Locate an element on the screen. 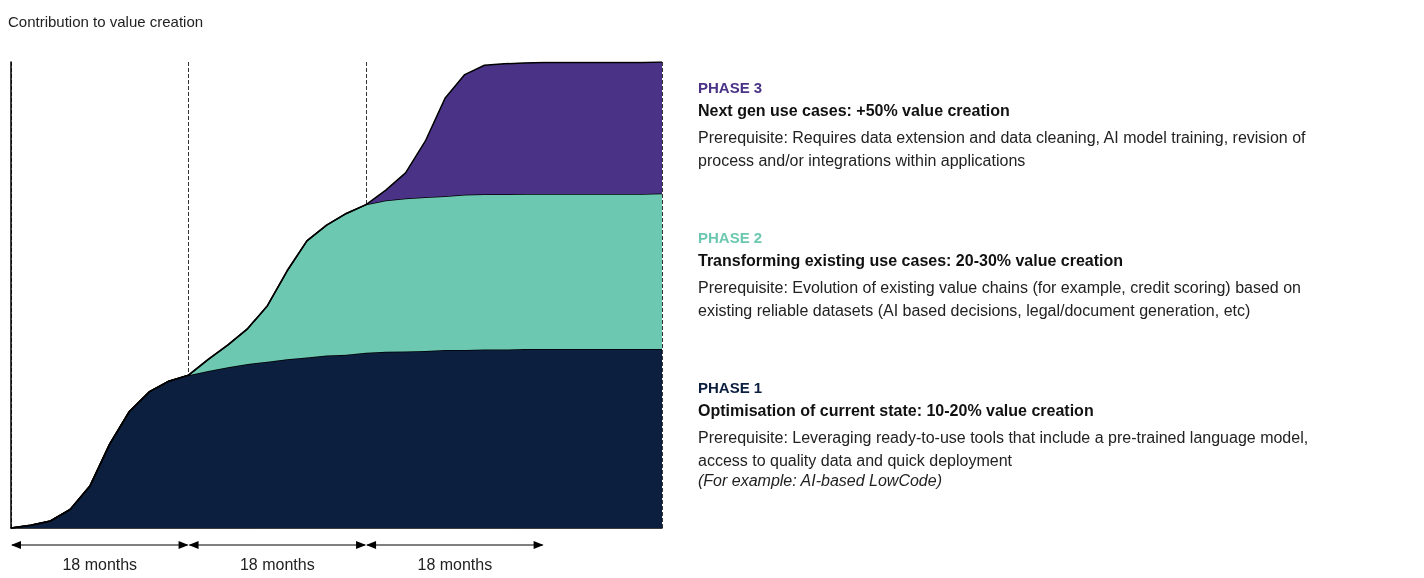 The height and width of the screenshot is (578, 1424). text: PHASE 3 is located at coordinates (730, 87).